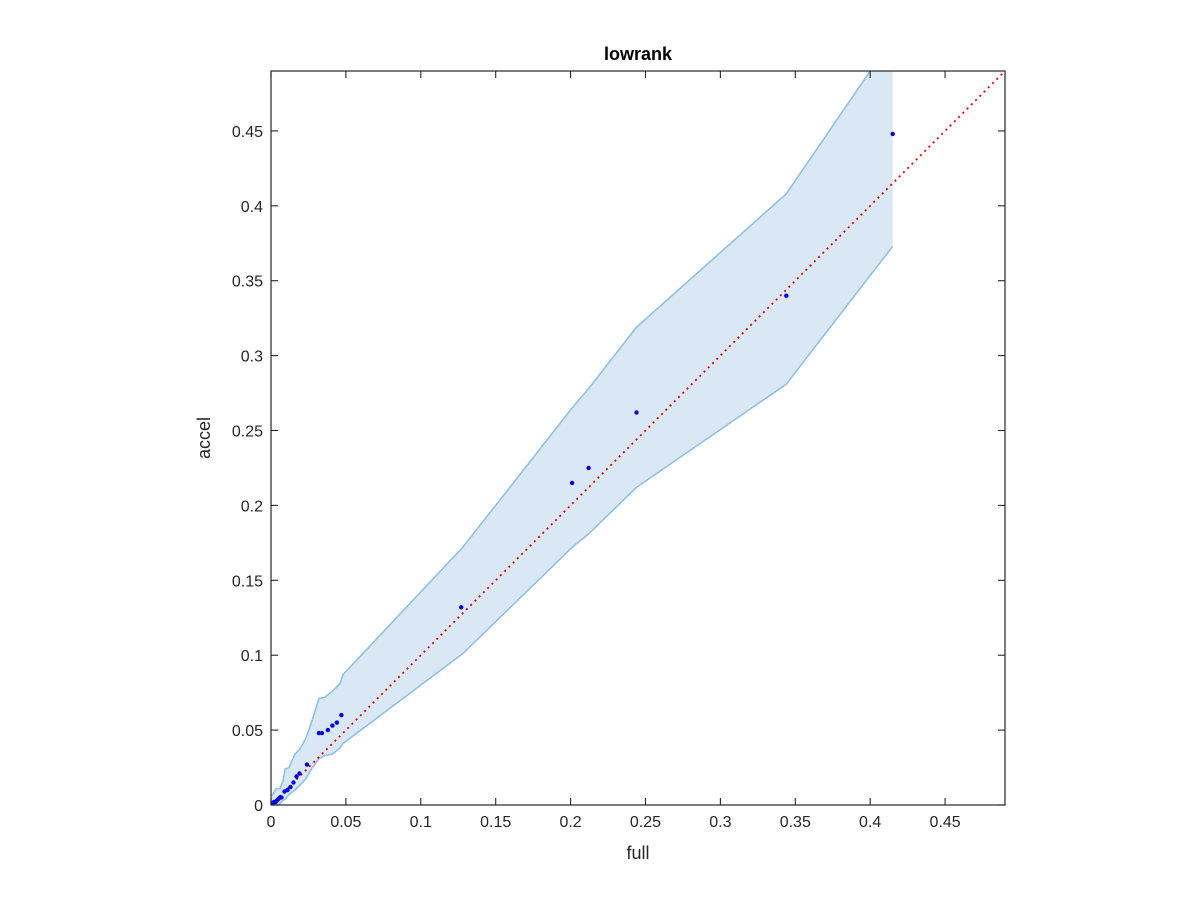  What do you see at coordinates (495, 822) in the screenshot?
I see `x-tick-label: 0.15` at bounding box center [495, 822].